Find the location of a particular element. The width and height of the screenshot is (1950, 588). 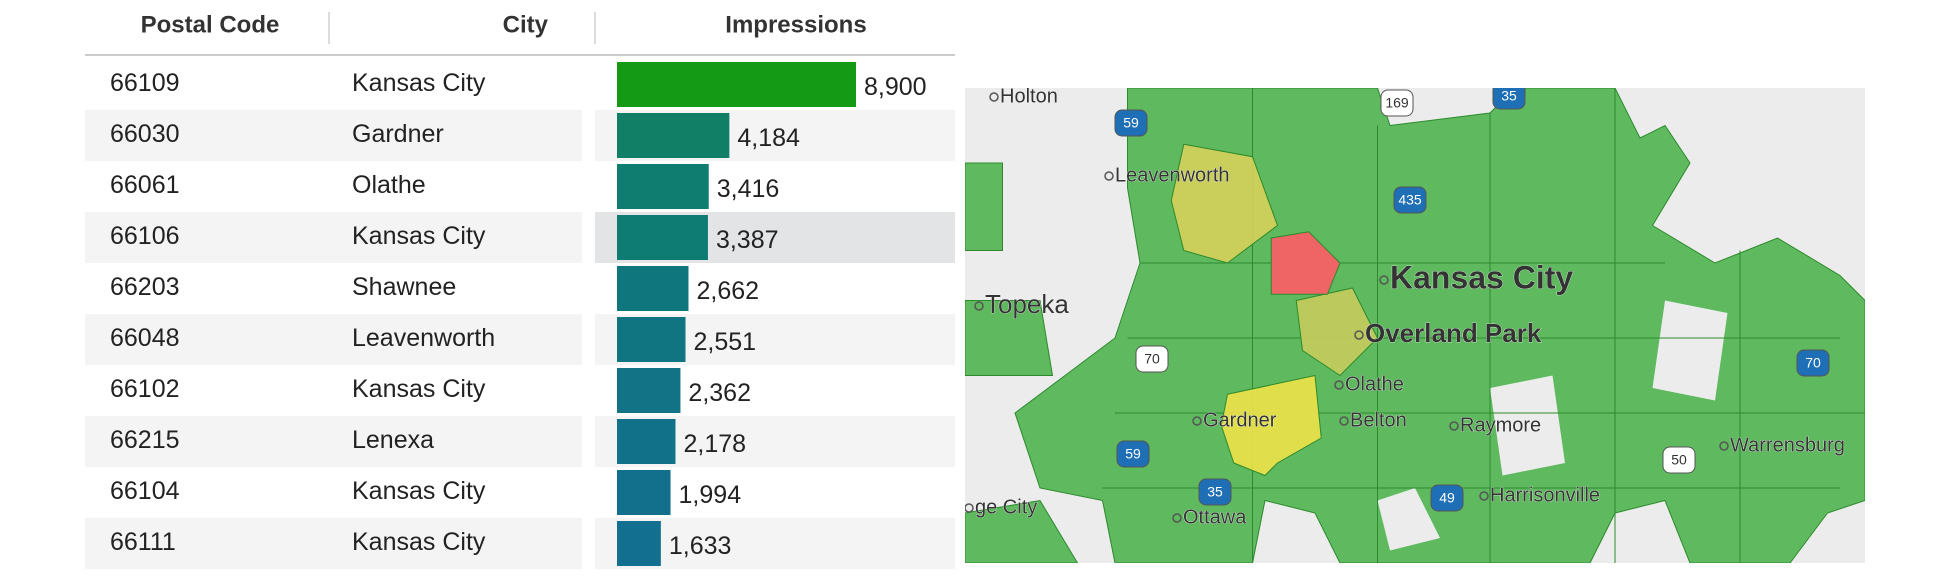

route-number: 70 is located at coordinates (1152, 359).